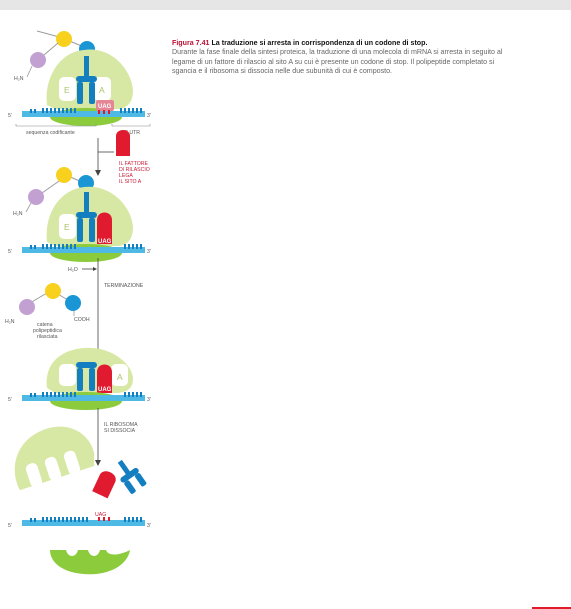 Image resolution: width=571 pixels, height=609 pixels. What do you see at coordinates (90, 562) in the screenshot?
I see `small-subunit` at bounding box center [90, 562].